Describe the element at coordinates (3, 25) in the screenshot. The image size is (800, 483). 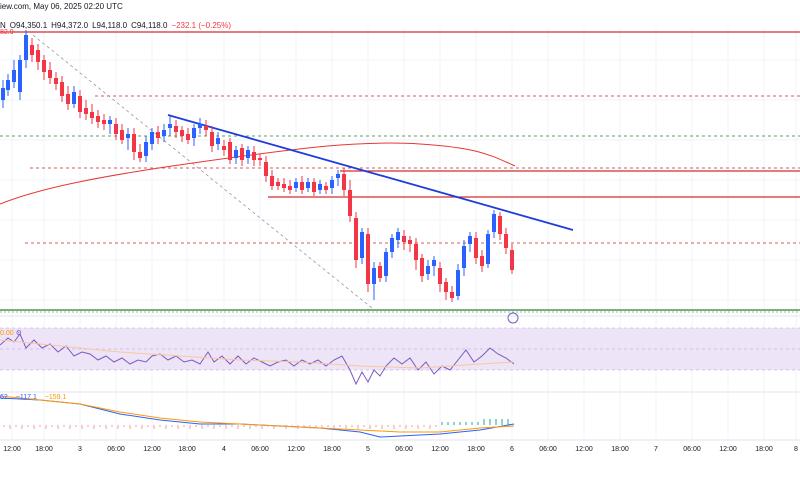
I see `ohlc-prefix: N` at that location.